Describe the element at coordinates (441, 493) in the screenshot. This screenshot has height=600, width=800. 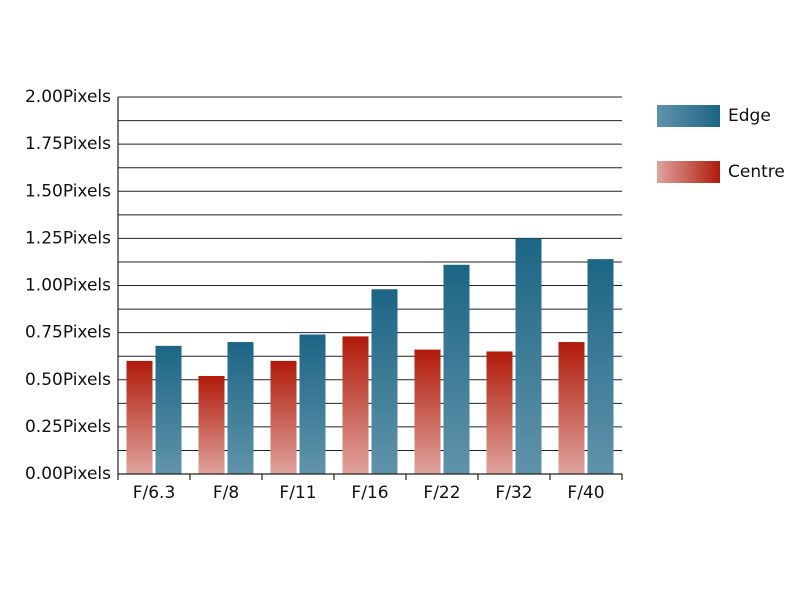
I see `x-tick-label: F/22` at that location.